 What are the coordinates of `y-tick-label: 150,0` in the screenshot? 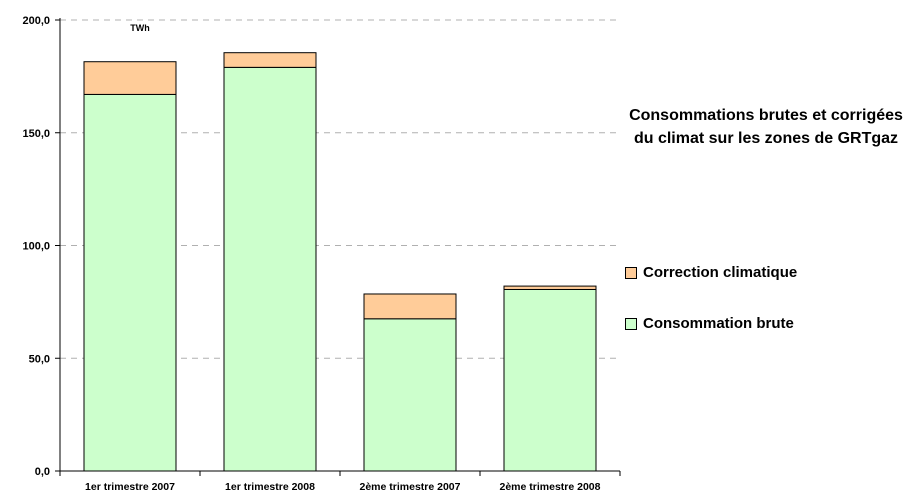 It's located at (36, 134).